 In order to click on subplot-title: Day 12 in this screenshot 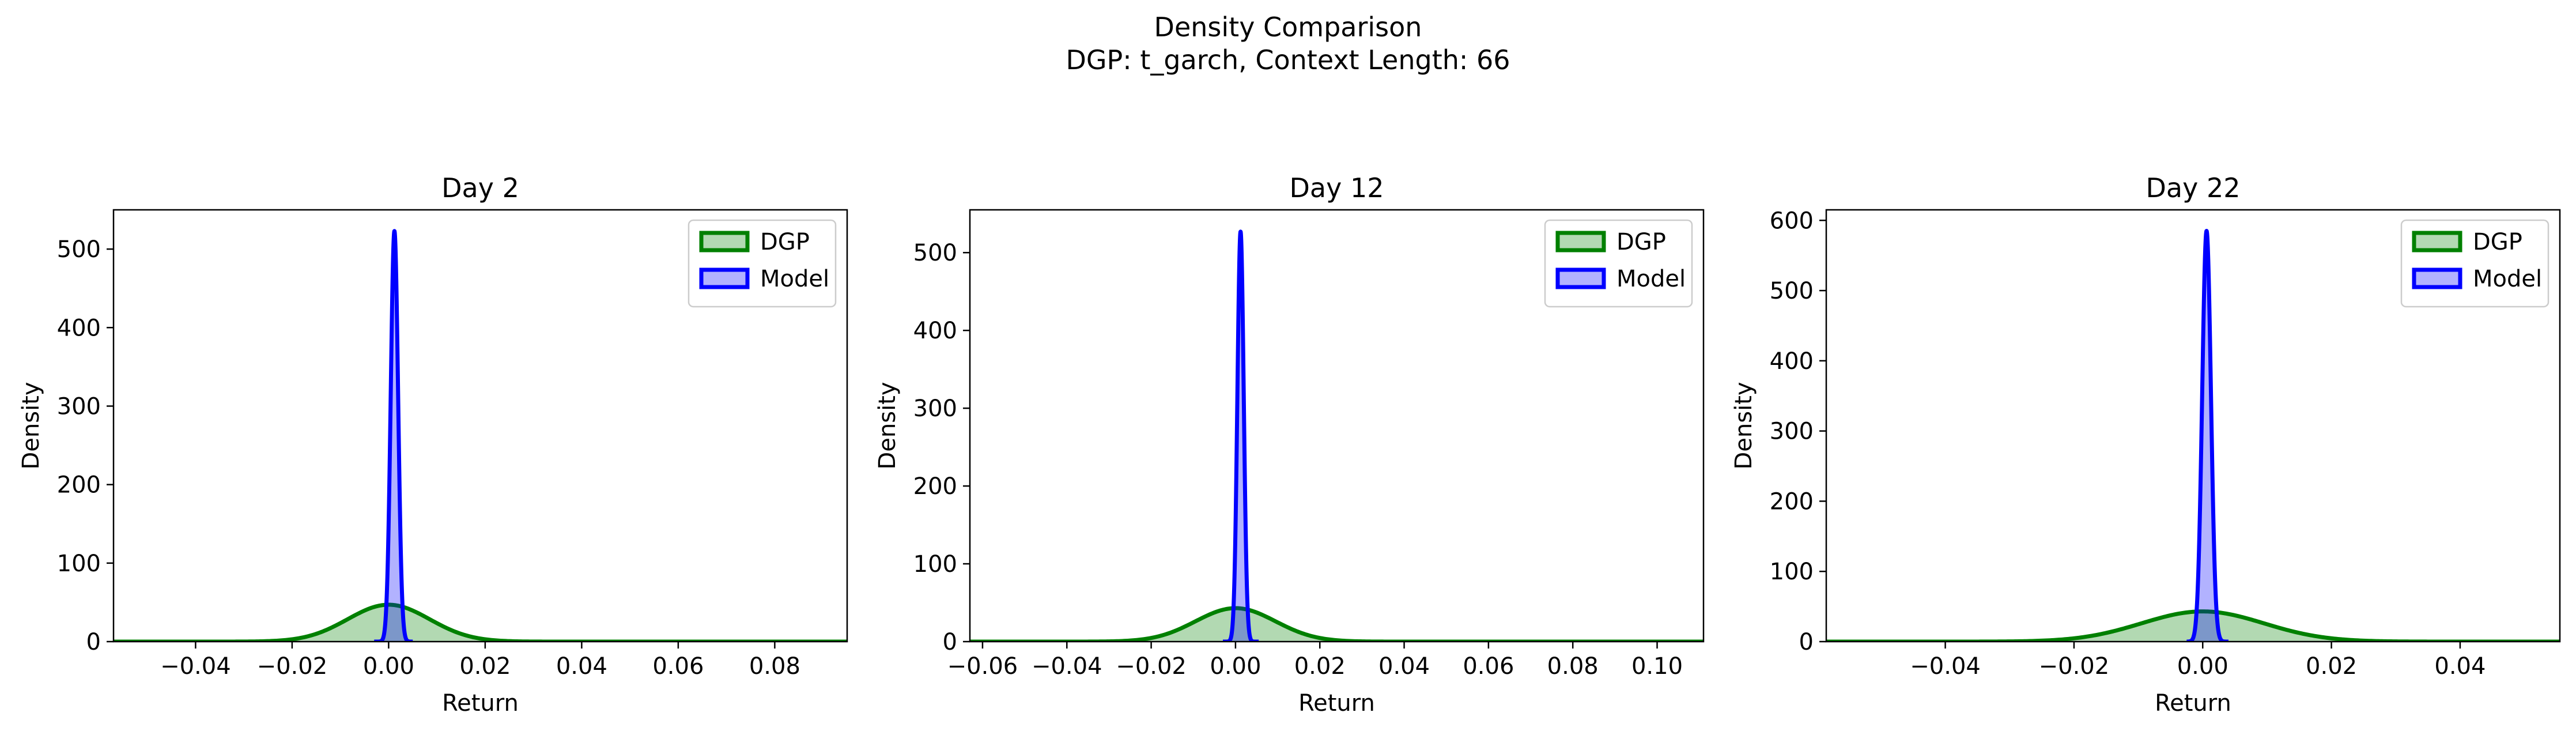, I will do `click(1337, 187)`.